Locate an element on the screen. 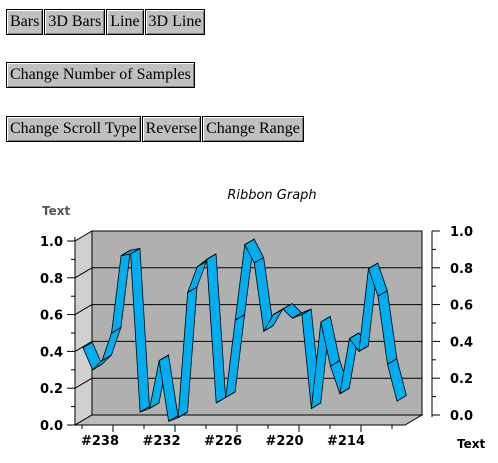 This screenshot has width=498, height=463. y-tick-label-right: 1.0 is located at coordinates (461, 232).